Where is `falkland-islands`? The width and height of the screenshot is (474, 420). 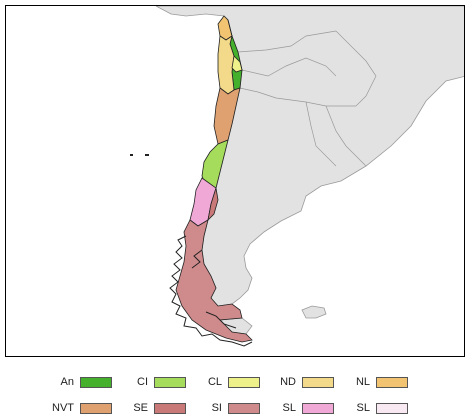
falkland-islands is located at coordinates (314, 312).